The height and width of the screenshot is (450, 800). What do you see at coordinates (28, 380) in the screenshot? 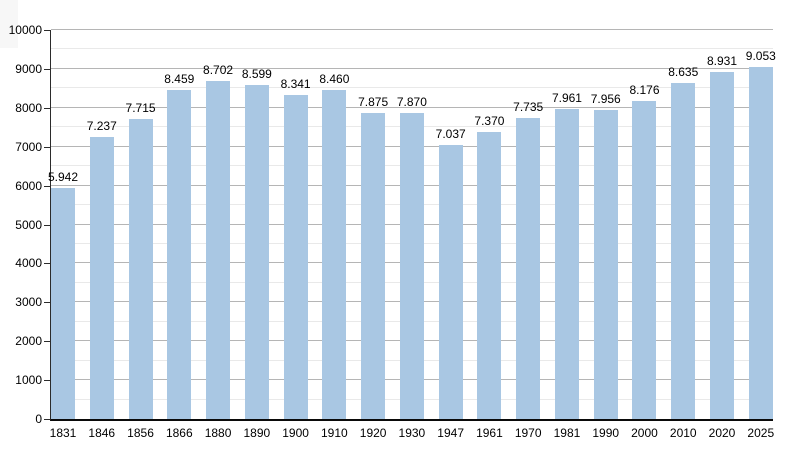
I see `y-tick-label: 1000` at bounding box center [28, 380].